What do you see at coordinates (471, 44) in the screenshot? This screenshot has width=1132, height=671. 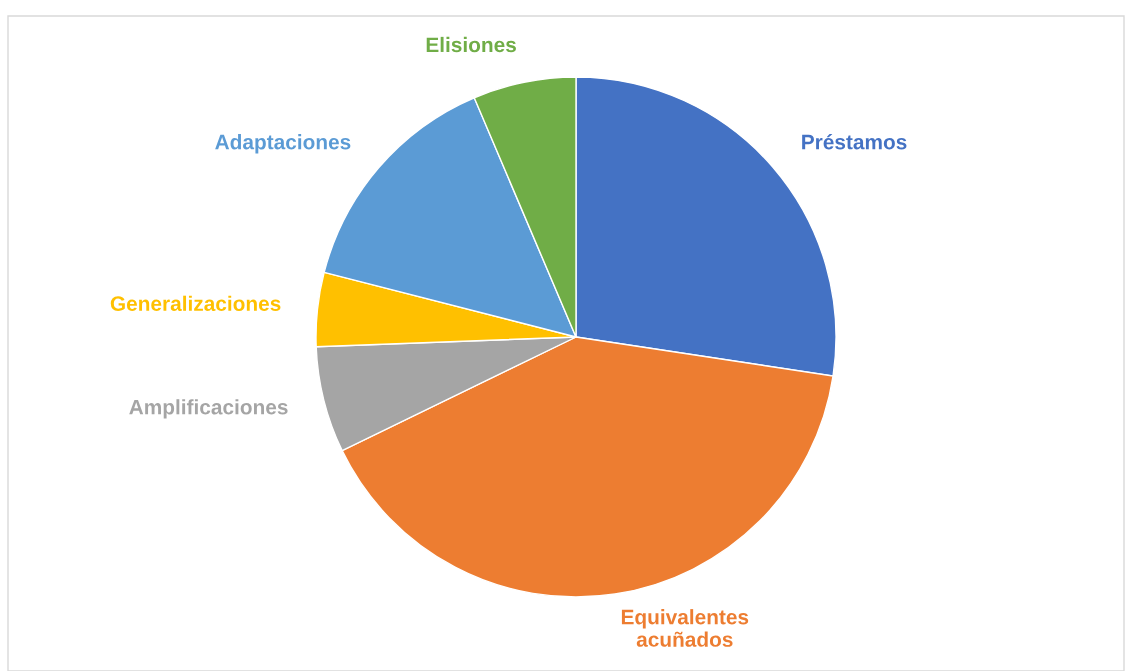 I see `slice-label: Elisiones` at bounding box center [471, 44].